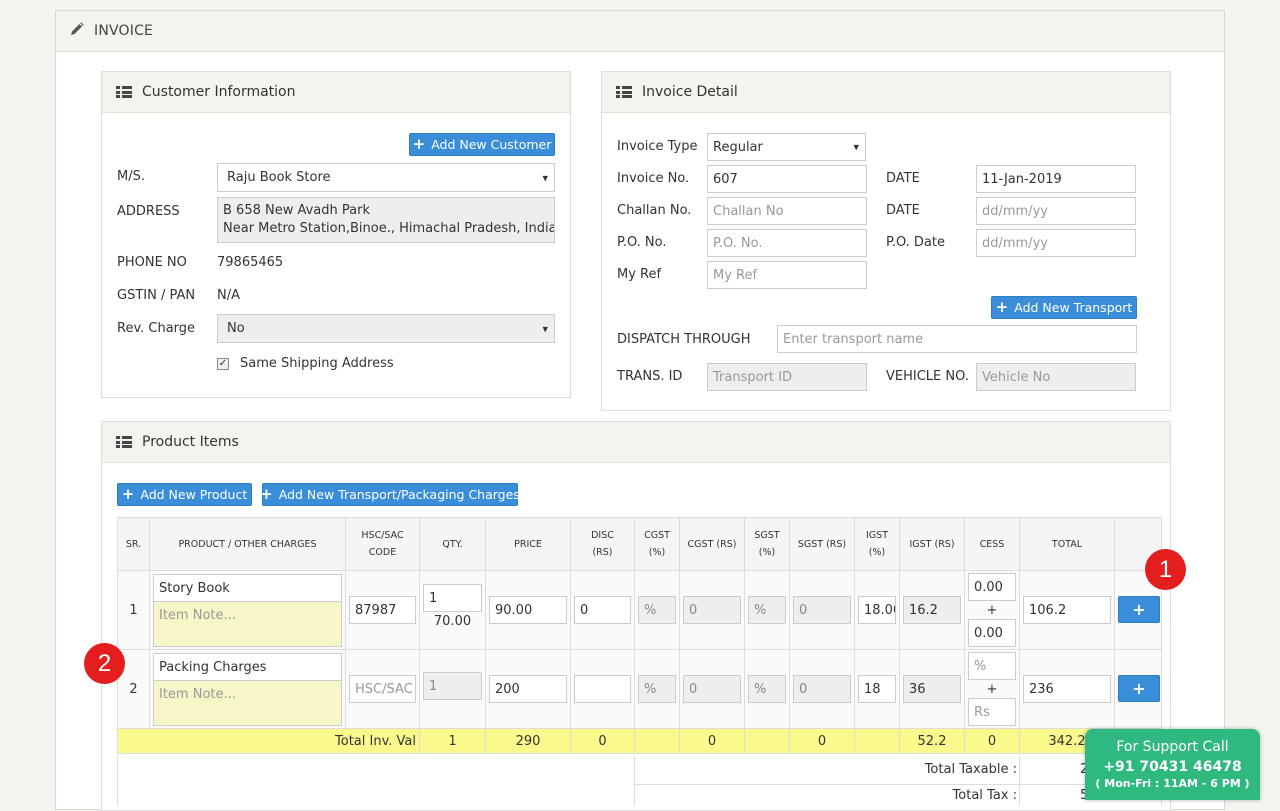  Describe the element at coordinates (1067, 610) in the screenshot. I see `total-input: 106.2` at that location.